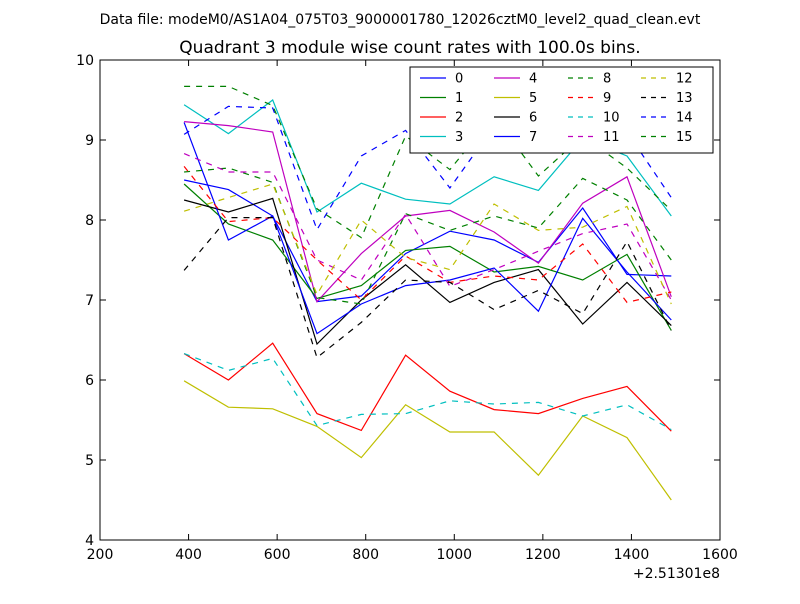 Image resolution: width=800 pixels, height=604 pixels. What do you see at coordinates (607, 79) in the screenshot?
I see `legend-label-8: 8` at bounding box center [607, 79].